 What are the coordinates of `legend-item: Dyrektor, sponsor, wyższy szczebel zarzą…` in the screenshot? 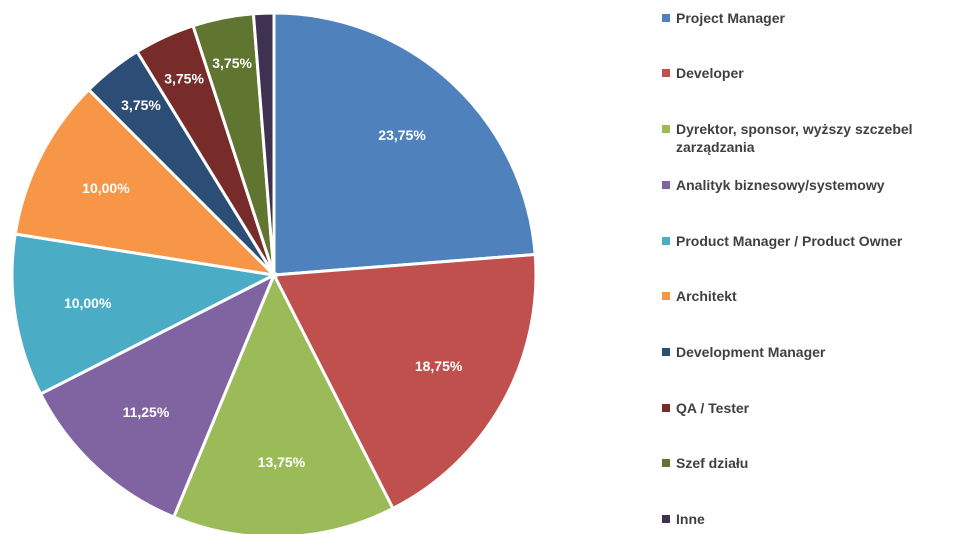 It's located at (814, 138).